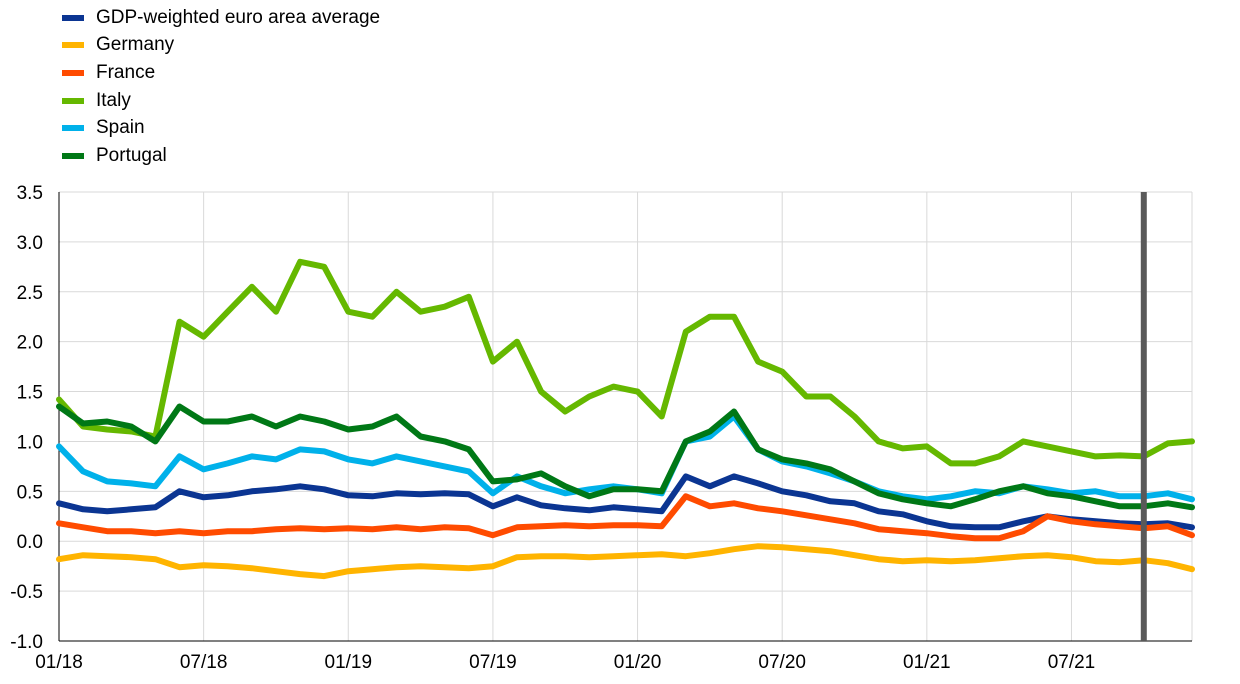 This screenshot has width=1240, height=684. Describe the element at coordinates (638, 662) in the screenshot. I see `x-tick-label: 01/20` at that location.